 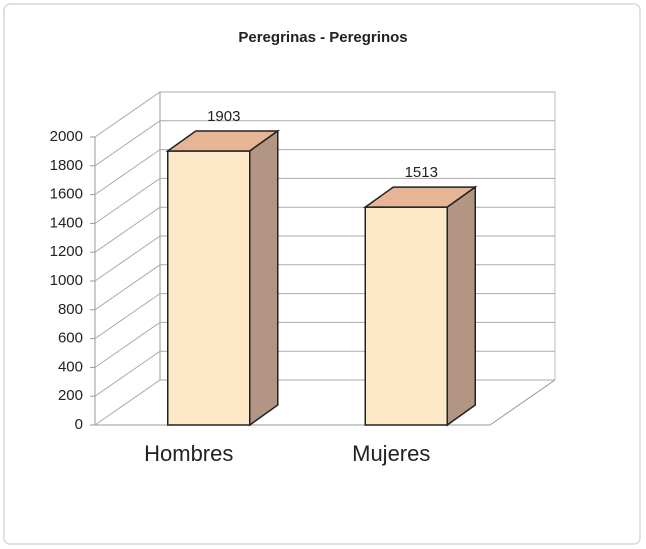 What do you see at coordinates (188, 453) in the screenshot?
I see `x-tick-label: Hombres` at bounding box center [188, 453].